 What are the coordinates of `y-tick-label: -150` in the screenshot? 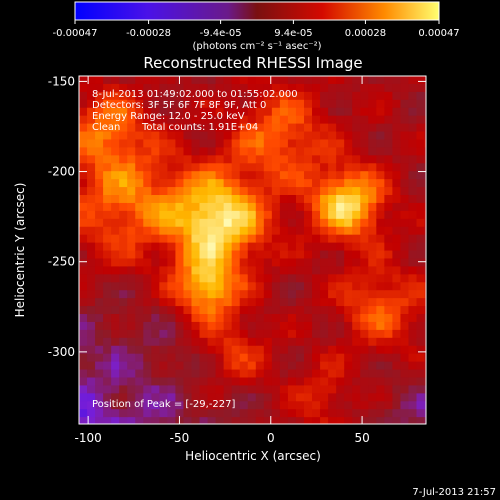 It's located at (61, 81).